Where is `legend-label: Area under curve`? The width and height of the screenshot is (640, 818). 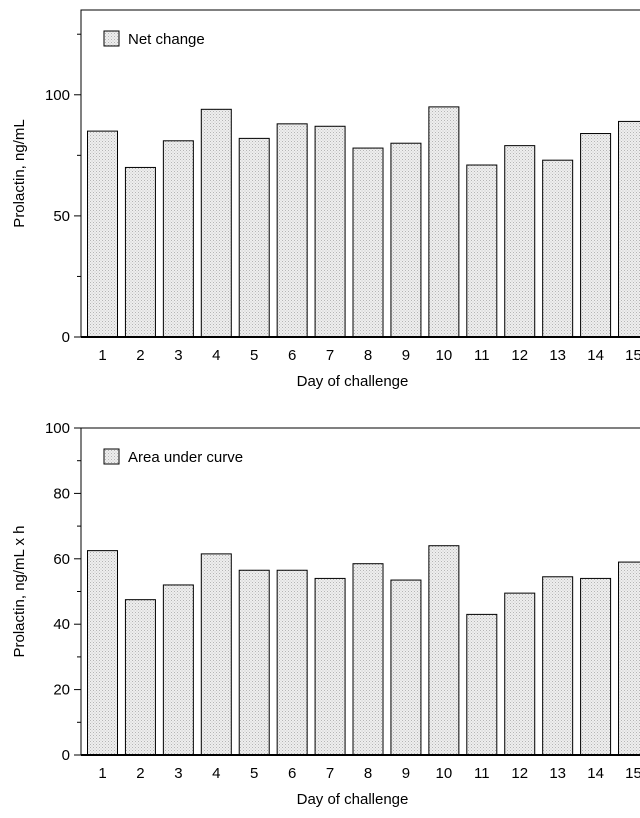
legend-label: Area under curve is located at coordinates (185, 457).